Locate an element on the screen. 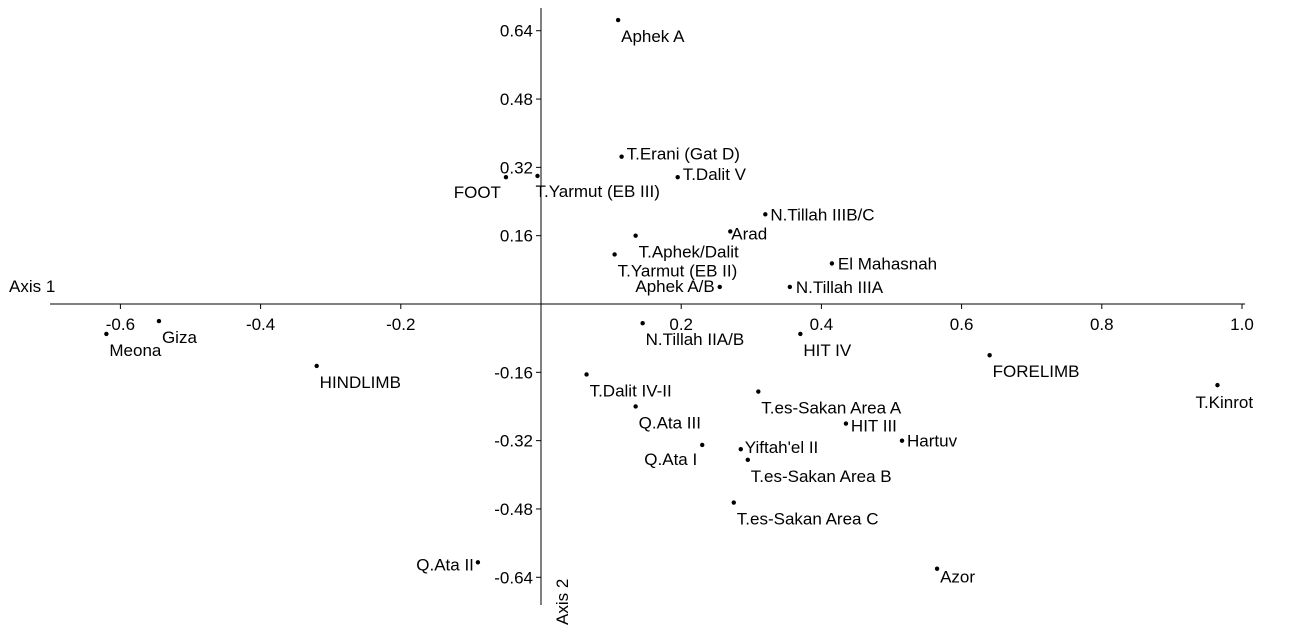 This screenshot has width=1294, height=632. point-label: T.Kinrot is located at coordinates (1224, 402).